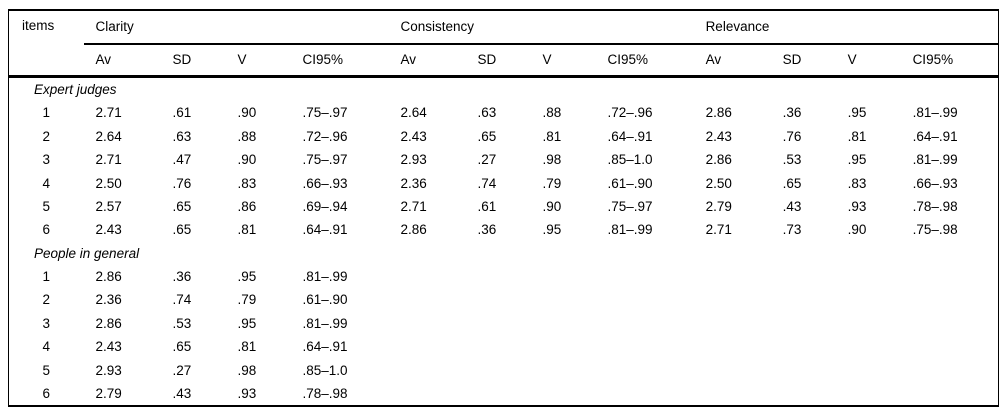  Describe the element at coordinates (563, 61) in the screenshot. I see `subheader-v: V` at that location.